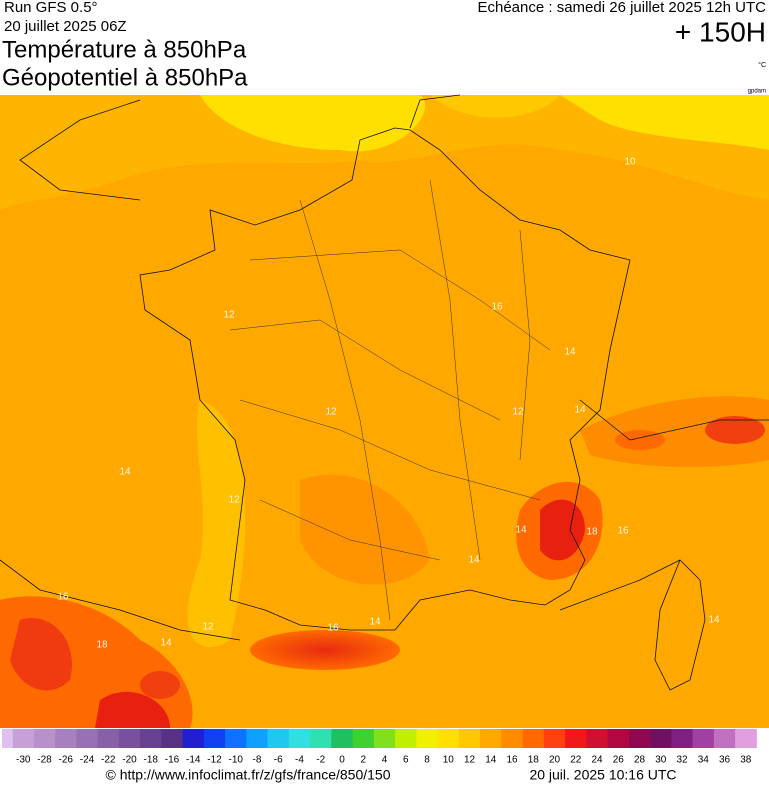 This screenshot has width=769, height=786. I want to click on legend-label: 38, so click(746, 760).